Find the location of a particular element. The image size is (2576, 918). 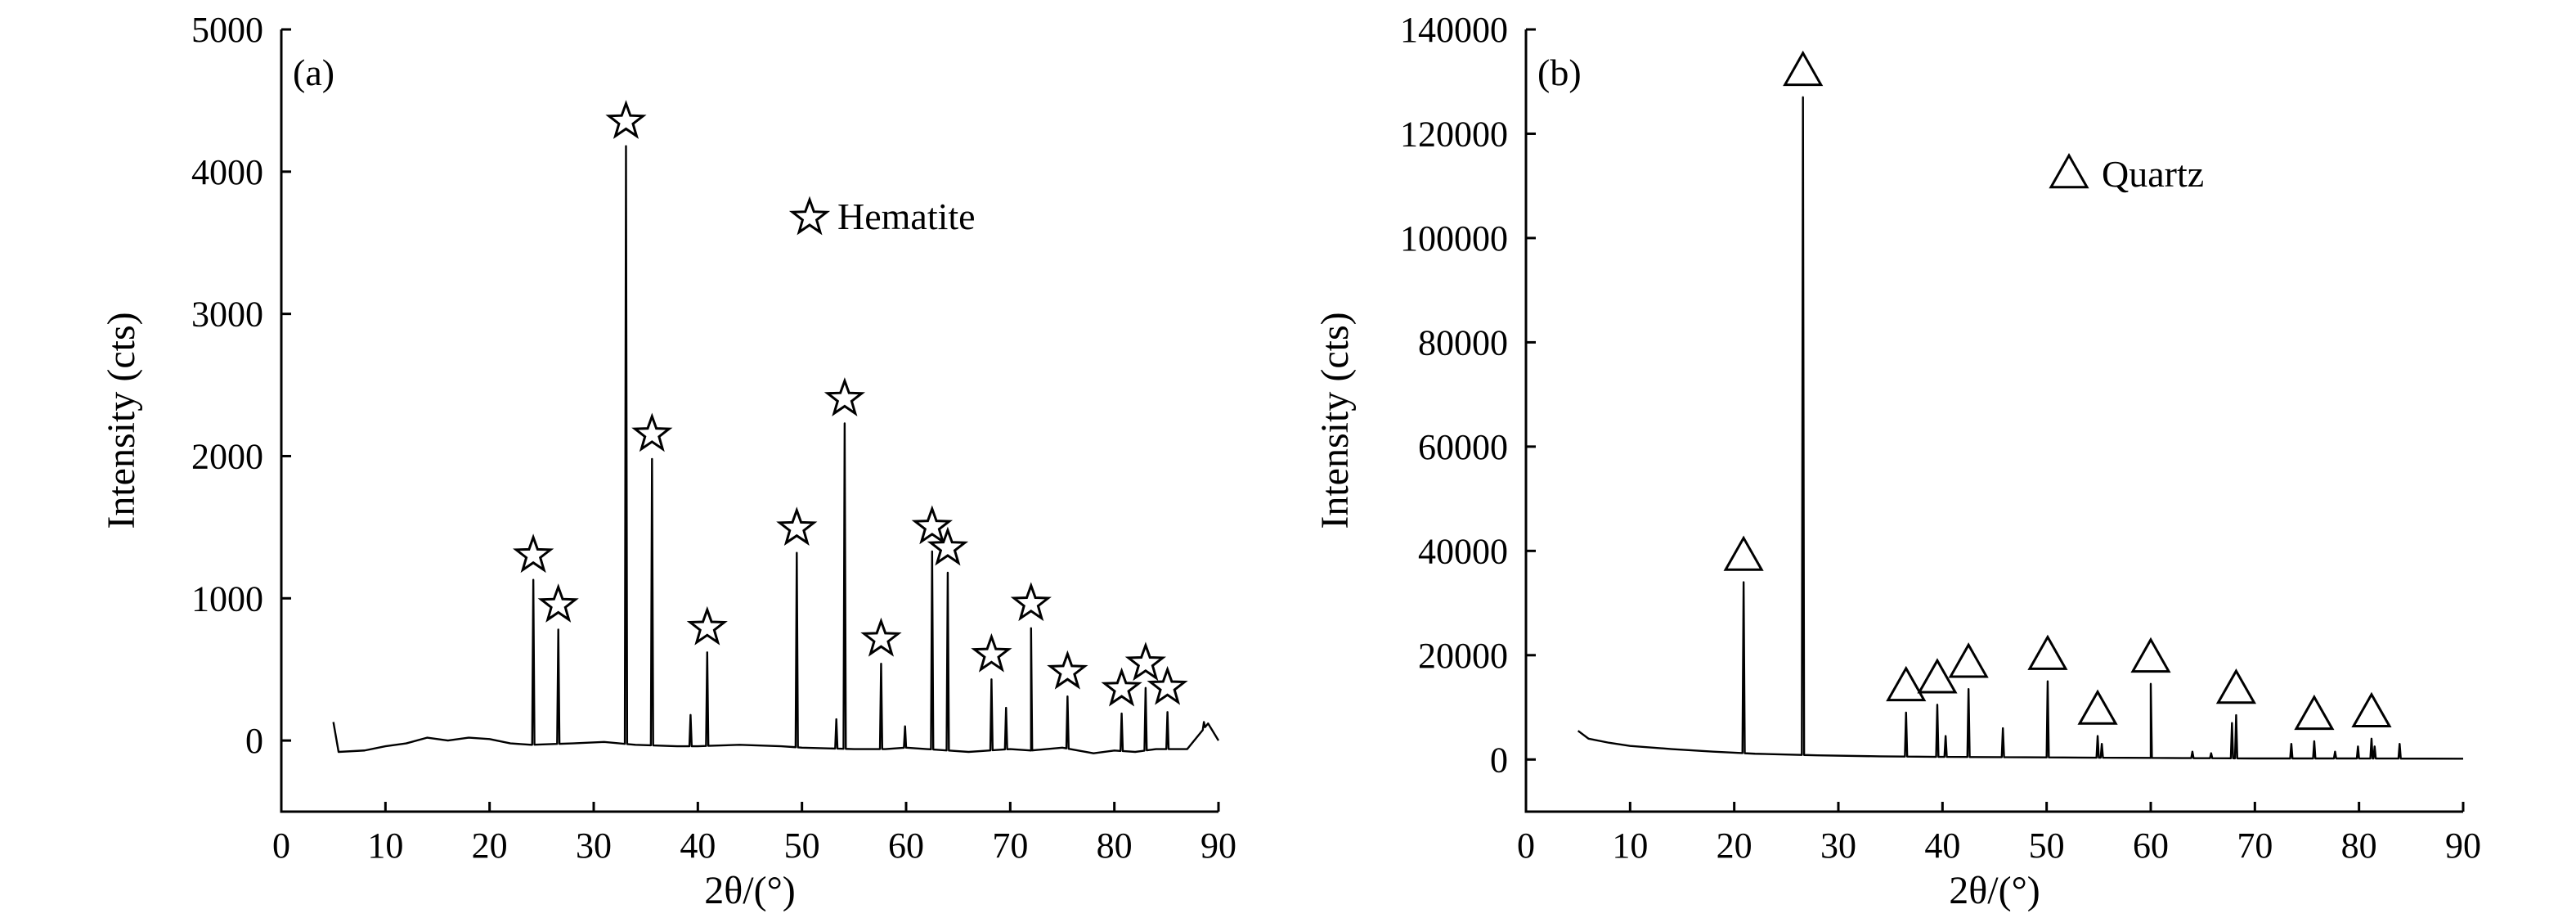

panel-a-label: (a) is located at coordinates (313, 72).